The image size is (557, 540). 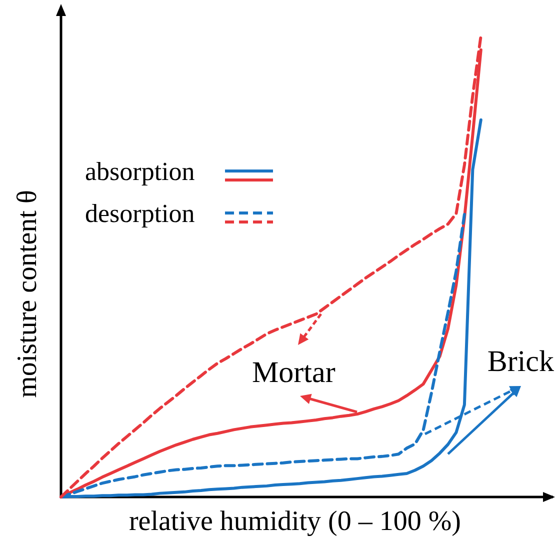 What do you see at coordinates (295, 521) in the screenshot?
I see `x-axis-title: relative humidity (0 – 100 %)` at bounding box center [295, 521].